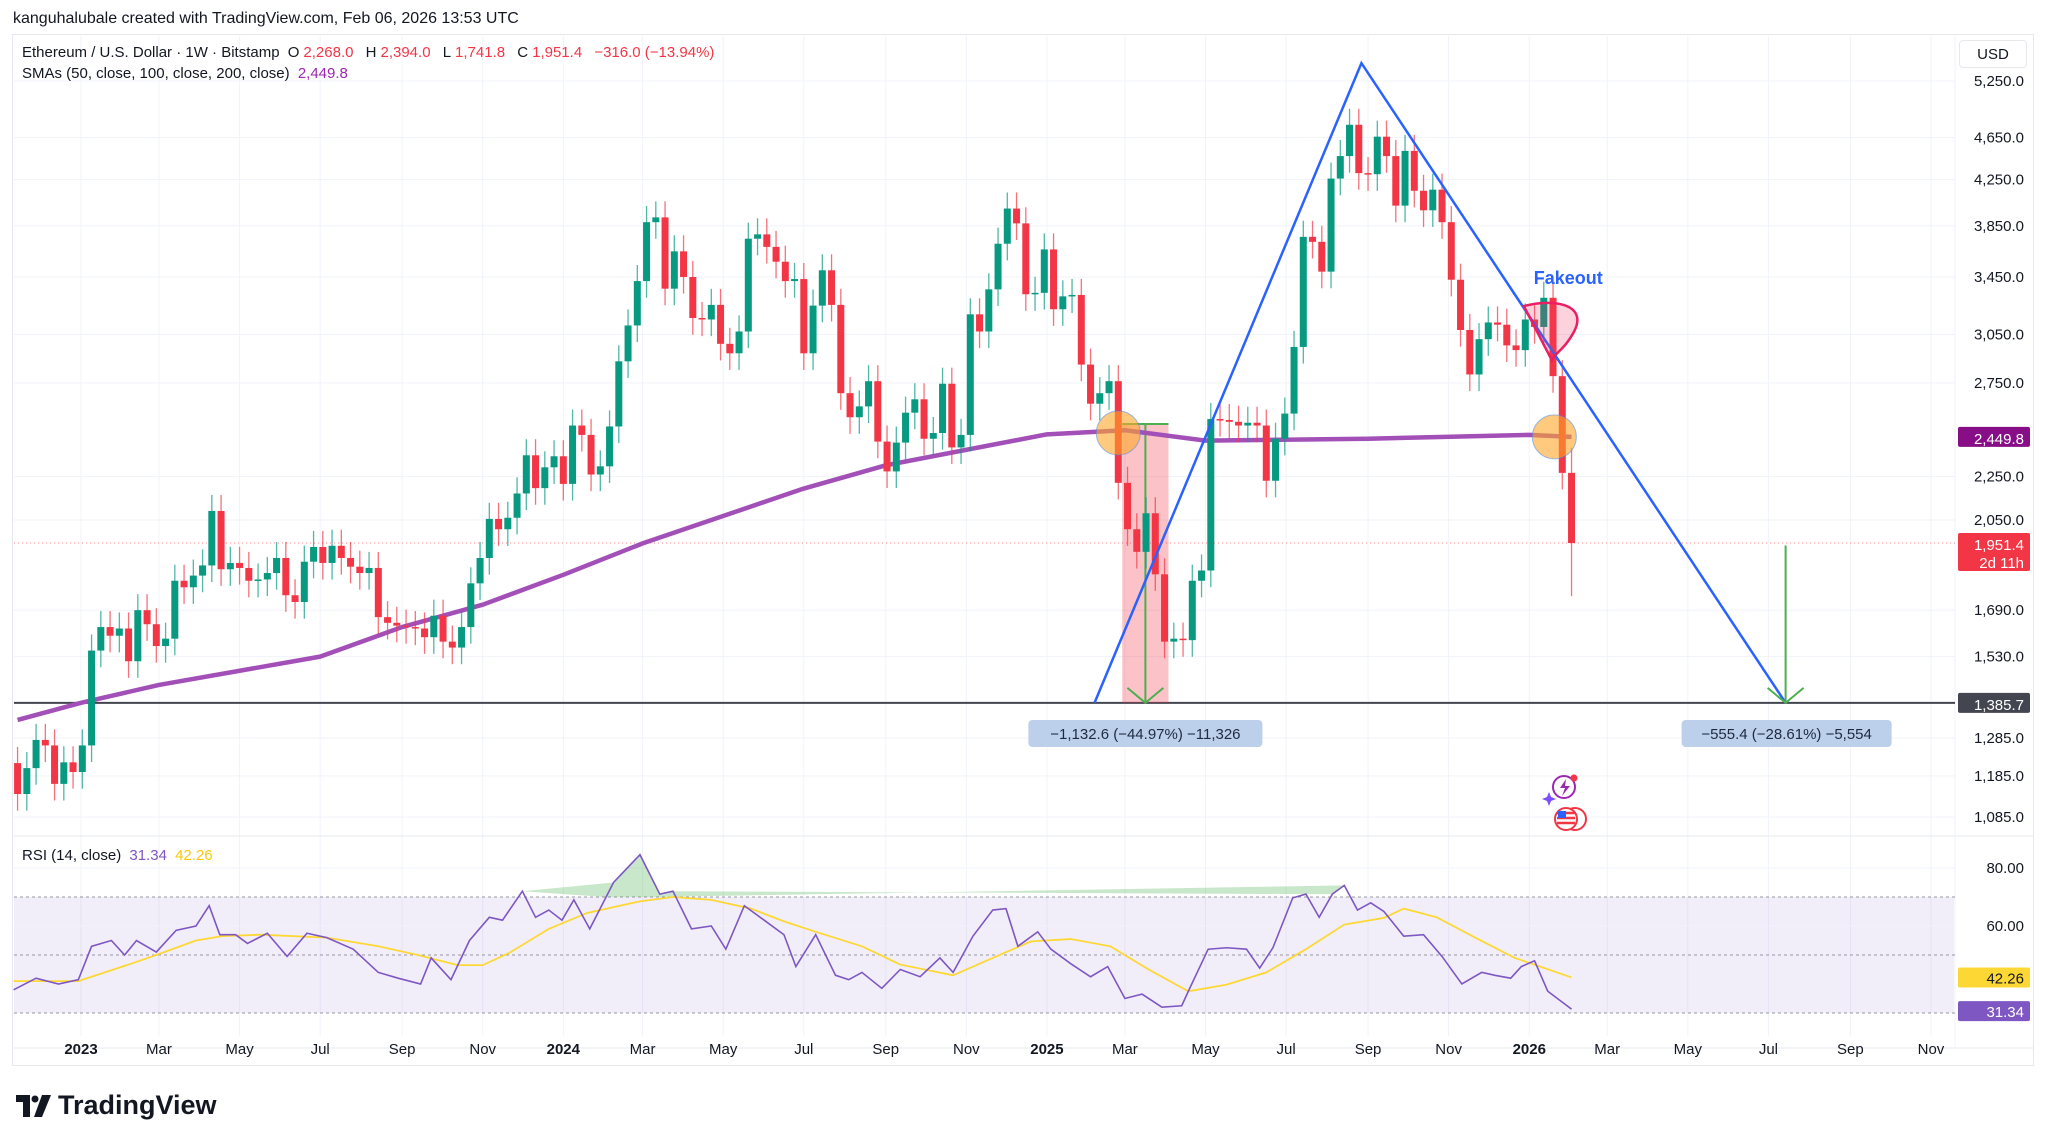 The height and width of the screenshot is (1140, 2048). I want to click on us-flag-event-icon, so click(1570, 819).